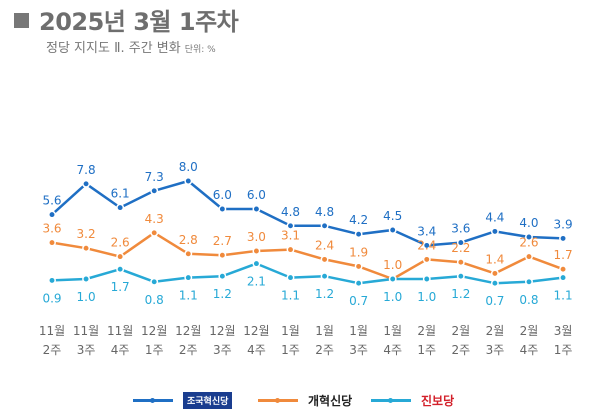 Image resolution: width=600 pixels, height=411 pixels. Describe the element at coordinates (256, 282) in the screenshot. I see `data-label: 2.1` at that location.